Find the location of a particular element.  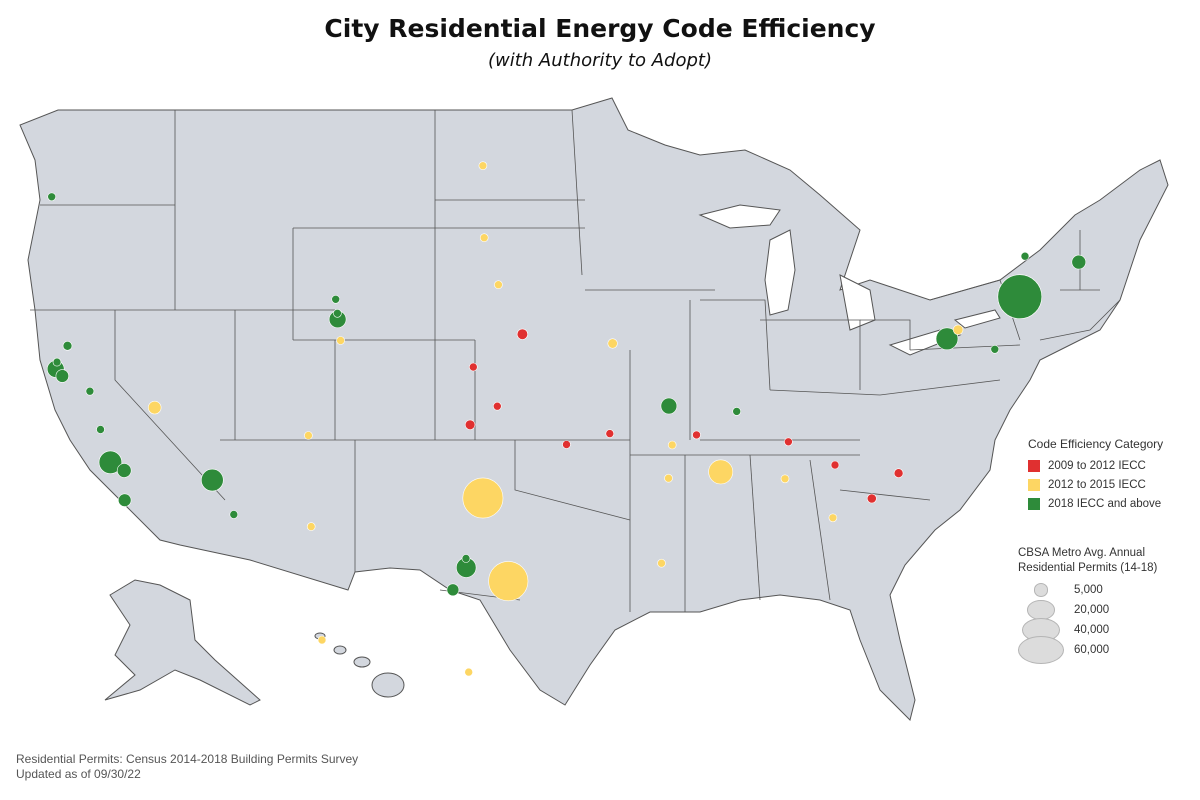

size-legend-label: 40,000 is located at coordinates (1092, 630).